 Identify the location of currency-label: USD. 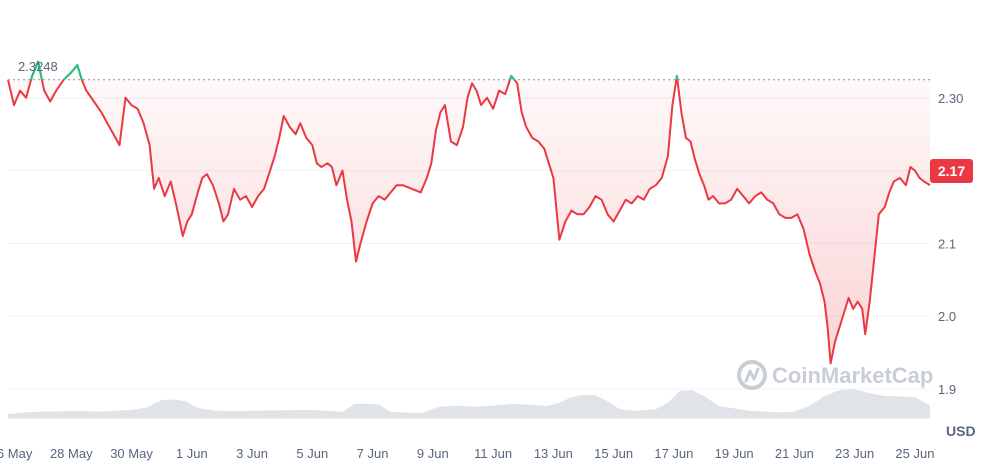
(961, 431).